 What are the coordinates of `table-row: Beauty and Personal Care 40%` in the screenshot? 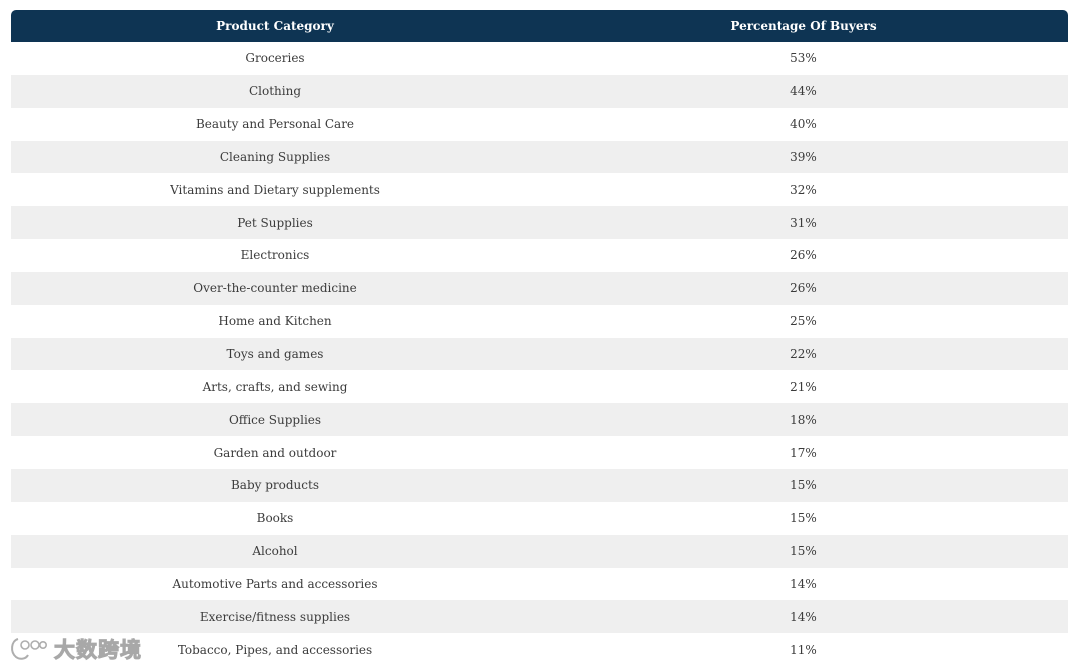 It's located at (539, 124).